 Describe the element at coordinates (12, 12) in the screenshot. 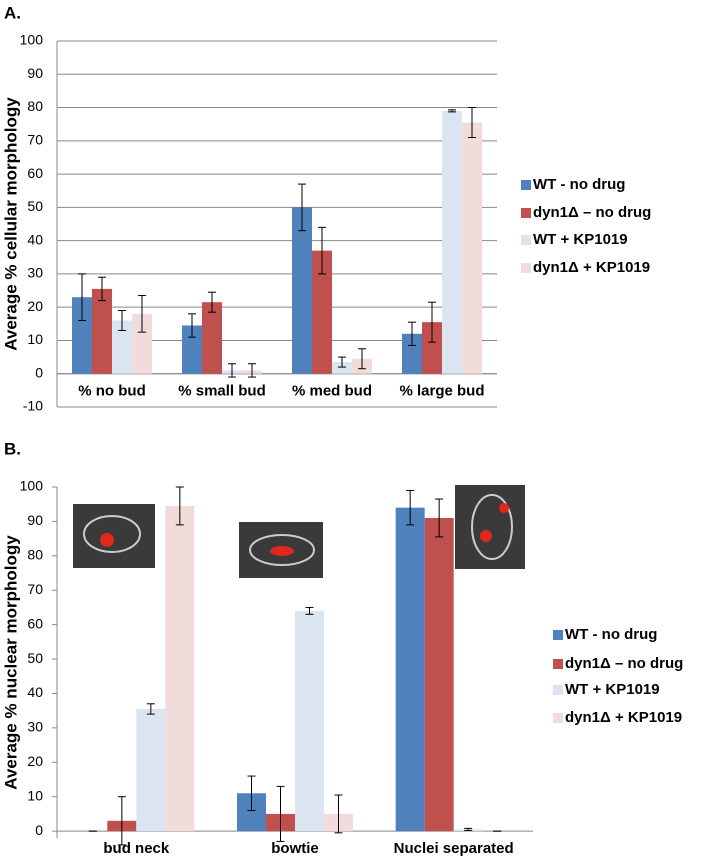

I see `panel-label: A.` at that location.